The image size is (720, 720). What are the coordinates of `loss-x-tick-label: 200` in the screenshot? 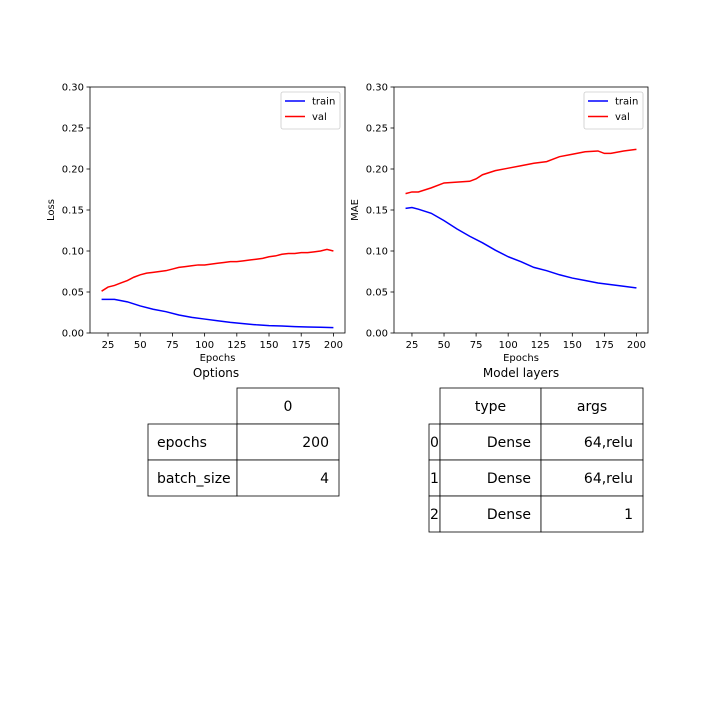 It's located at (333, 345).